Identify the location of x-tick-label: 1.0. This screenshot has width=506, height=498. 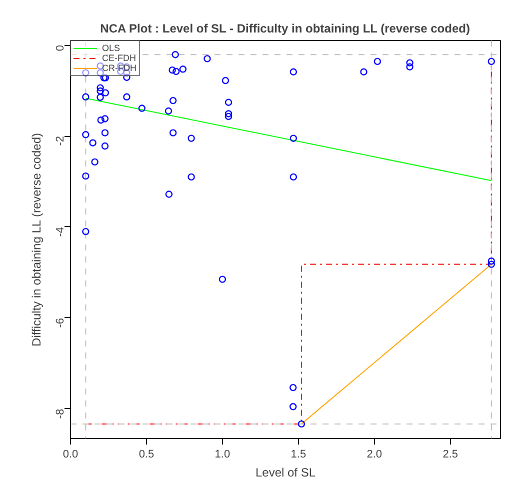
(222, 454).